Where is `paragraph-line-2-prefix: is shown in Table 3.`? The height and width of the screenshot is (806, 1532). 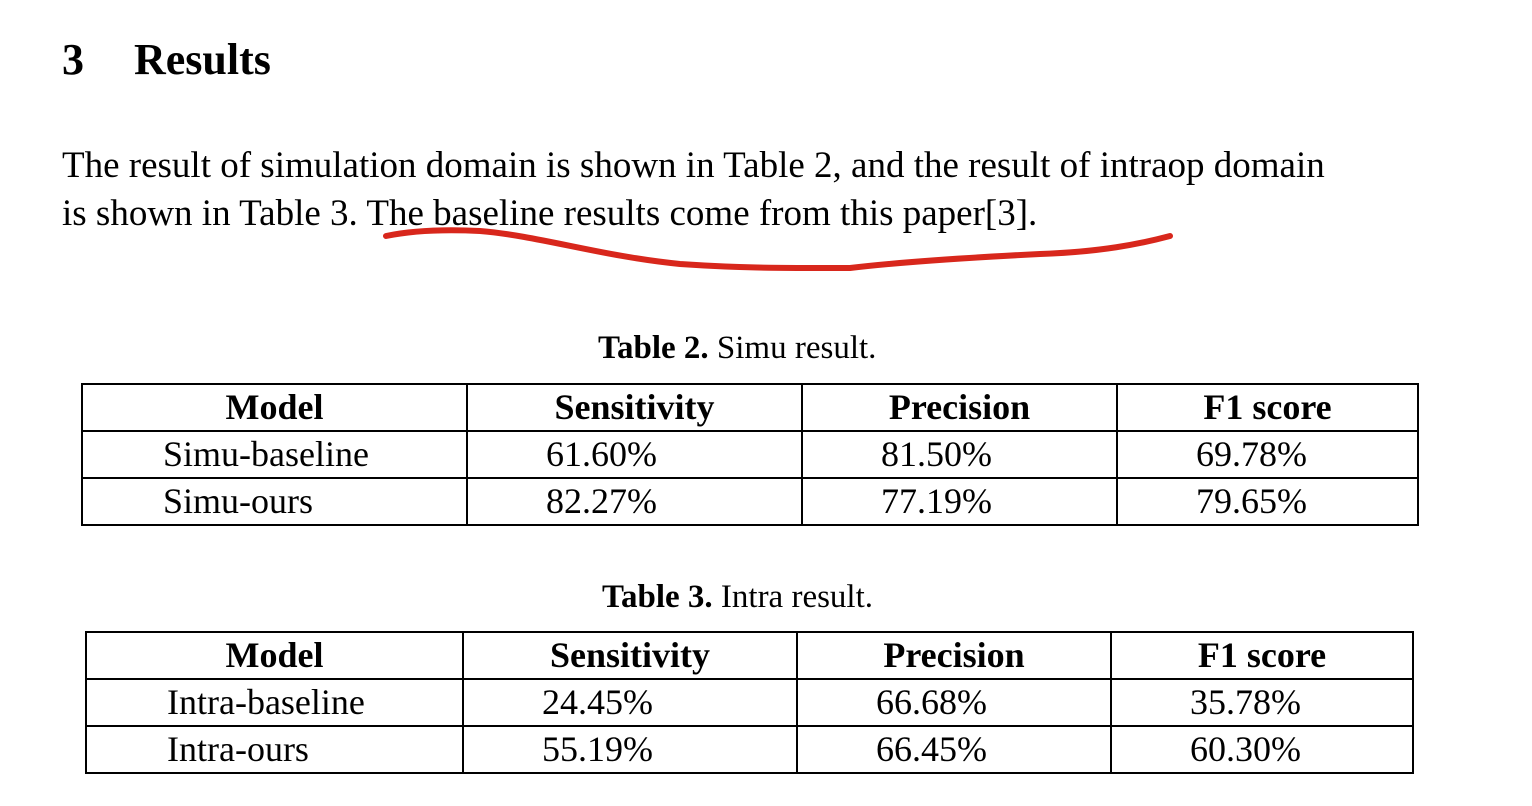 paragraph-line-2-prefix: is shown in Table 3. is located at coordinates (214, 213).